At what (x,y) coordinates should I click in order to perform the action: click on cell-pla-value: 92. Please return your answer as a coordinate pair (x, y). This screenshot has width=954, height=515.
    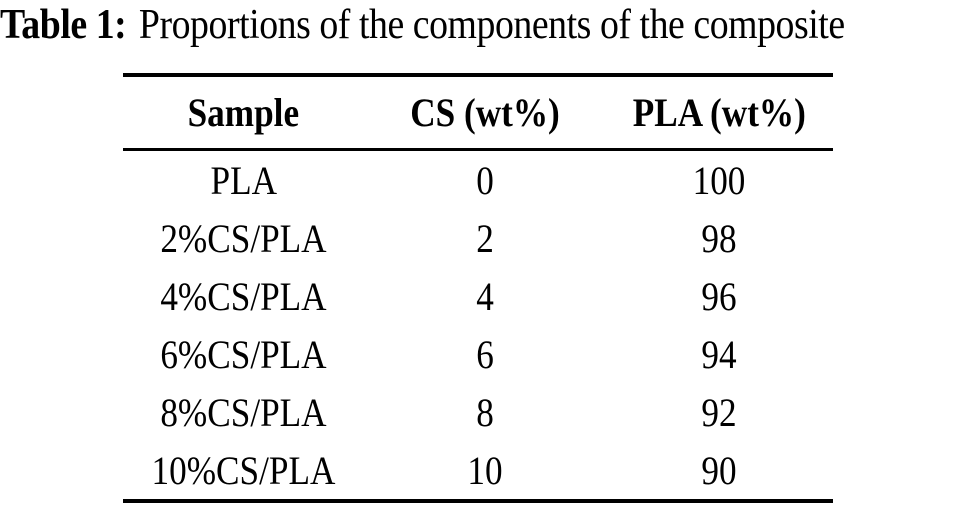
    Looking at the image, I should click on (719, 412).